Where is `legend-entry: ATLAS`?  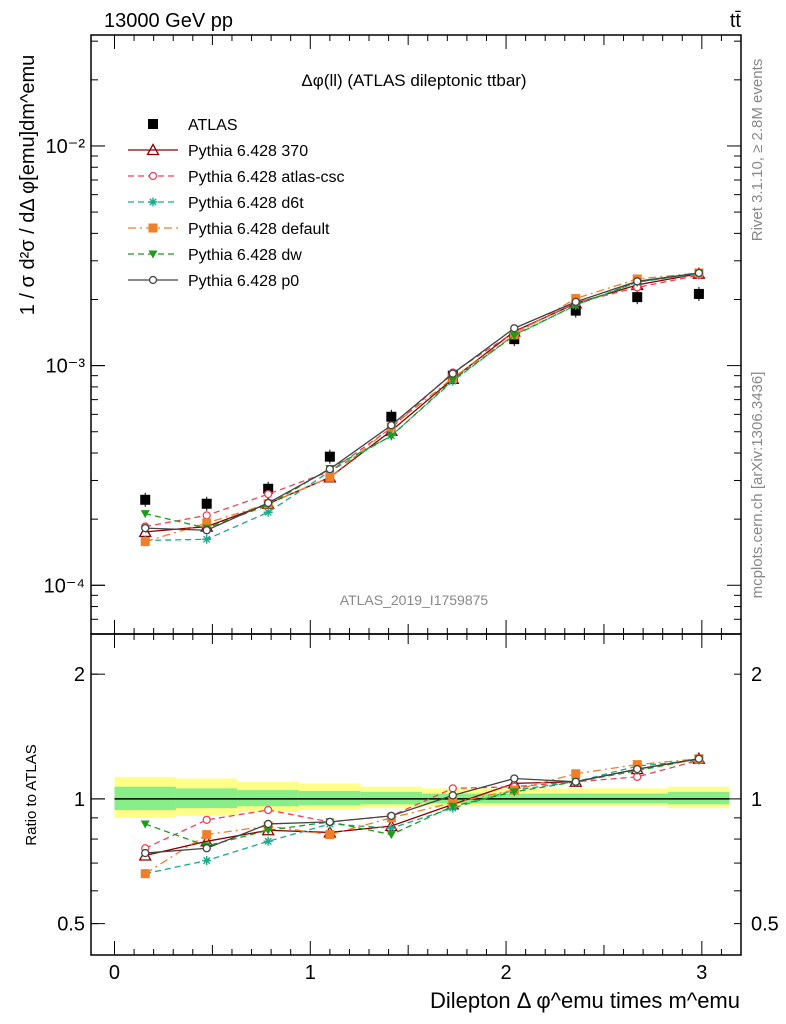
legend-entry: ATLAS is located at coordinates (193, 125).